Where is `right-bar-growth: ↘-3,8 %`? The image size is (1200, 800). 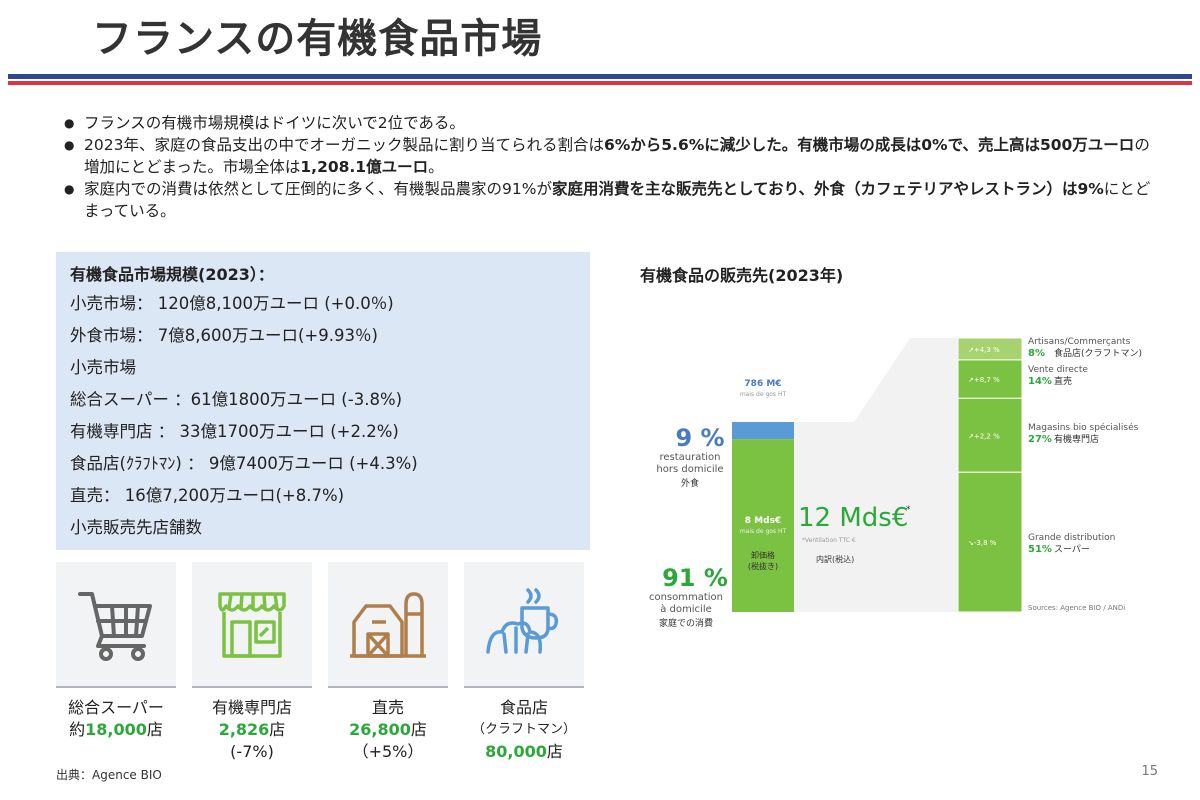 right-bar-growth: ↘-3,8 % is located at coordinates (982, 543).